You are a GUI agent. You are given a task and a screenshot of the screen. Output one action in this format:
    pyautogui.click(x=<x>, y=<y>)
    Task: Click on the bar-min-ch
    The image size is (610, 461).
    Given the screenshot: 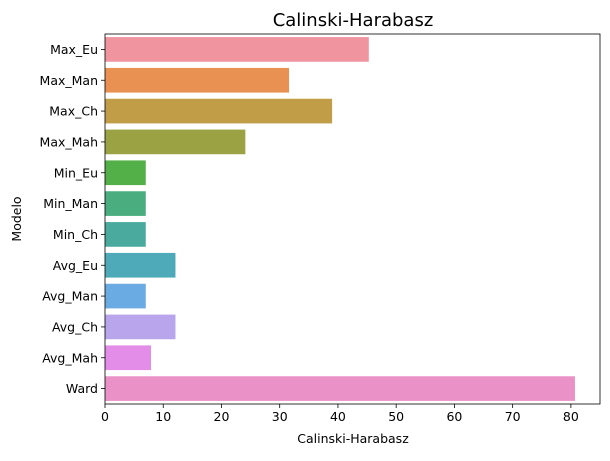 What is the action you would take?
    pyautogui.click(x=125, y=234)
    